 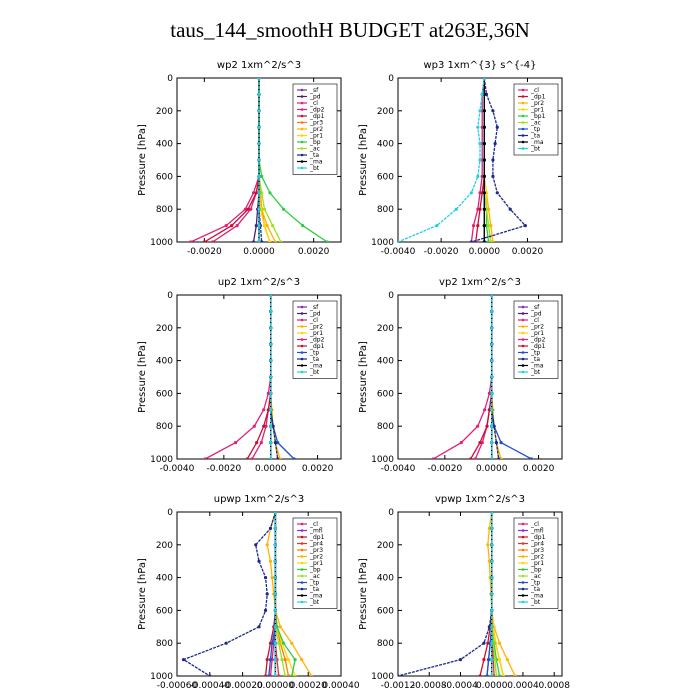 I want to click on series-point-pr3, so click(x=288, y=675).